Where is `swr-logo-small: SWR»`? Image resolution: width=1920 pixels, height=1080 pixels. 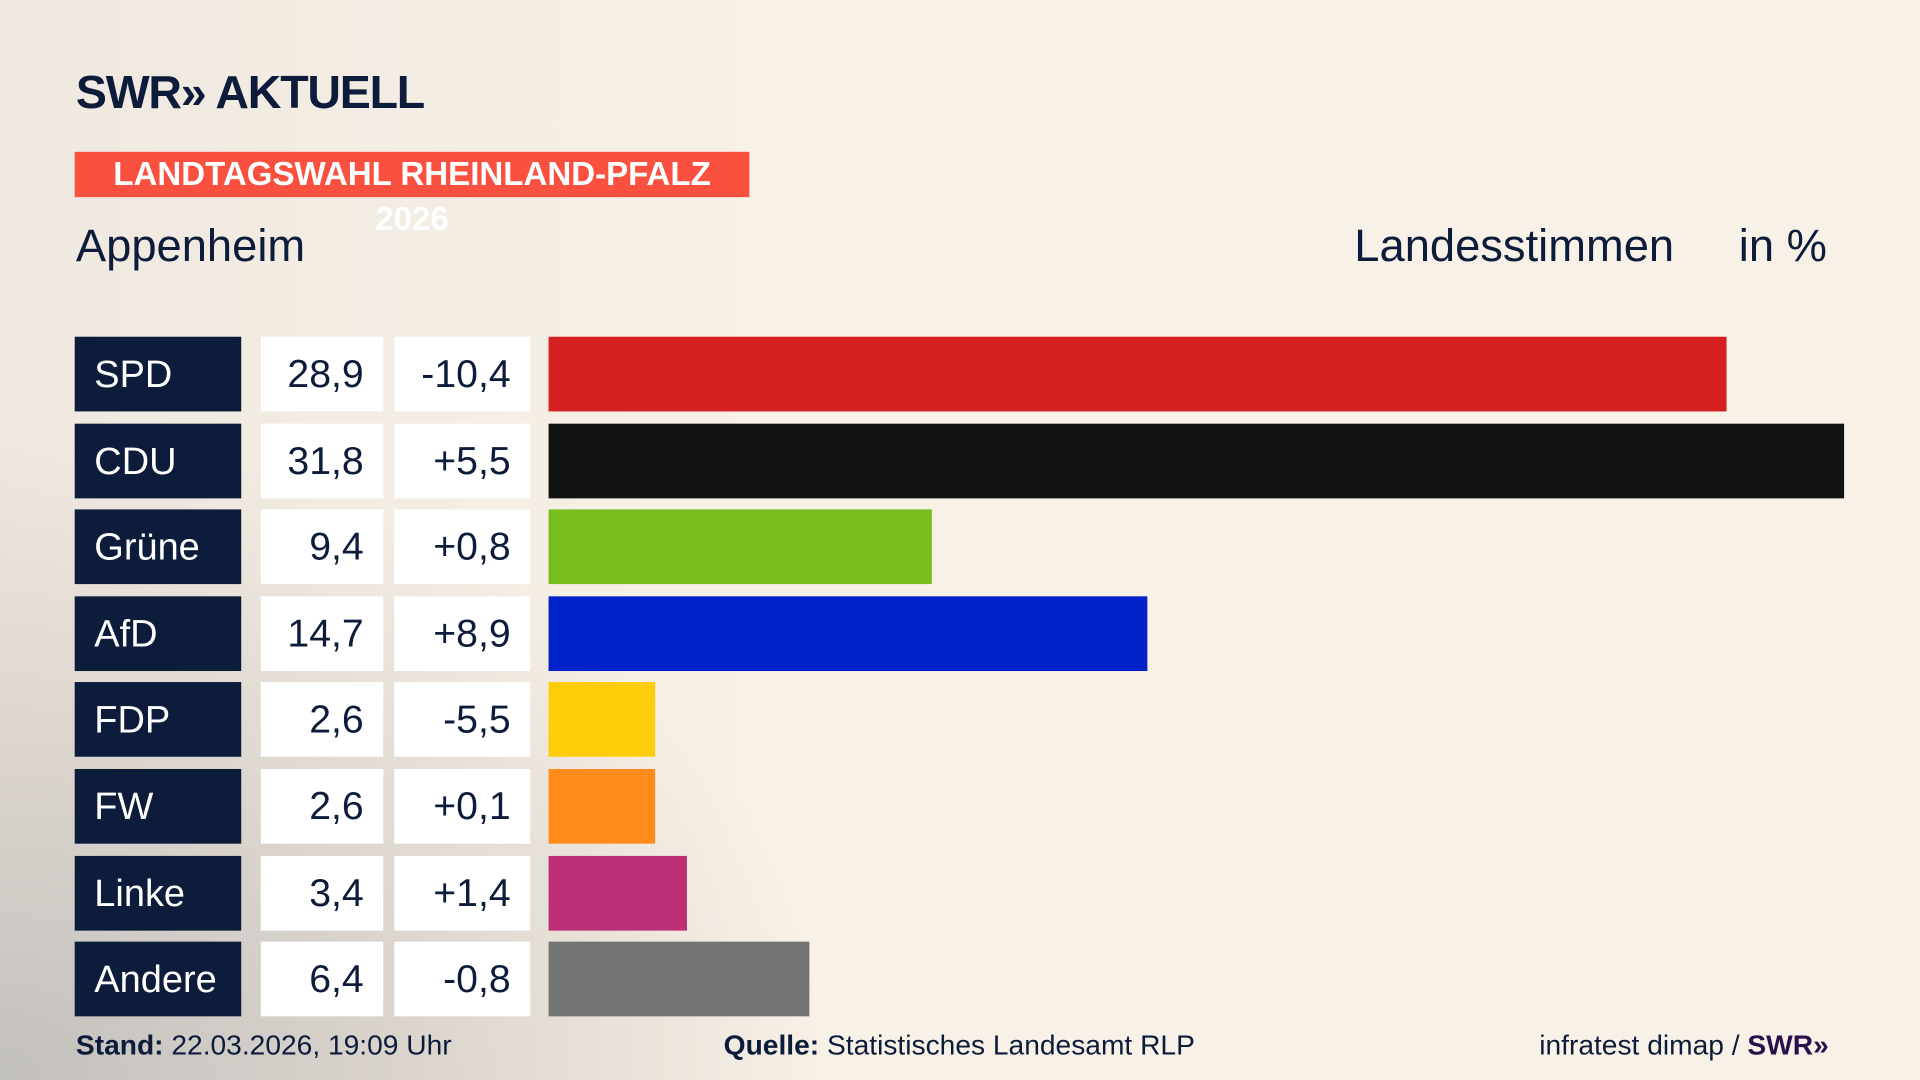 swr-logo-small: SWR» is located at coordinates (1788, 1044).